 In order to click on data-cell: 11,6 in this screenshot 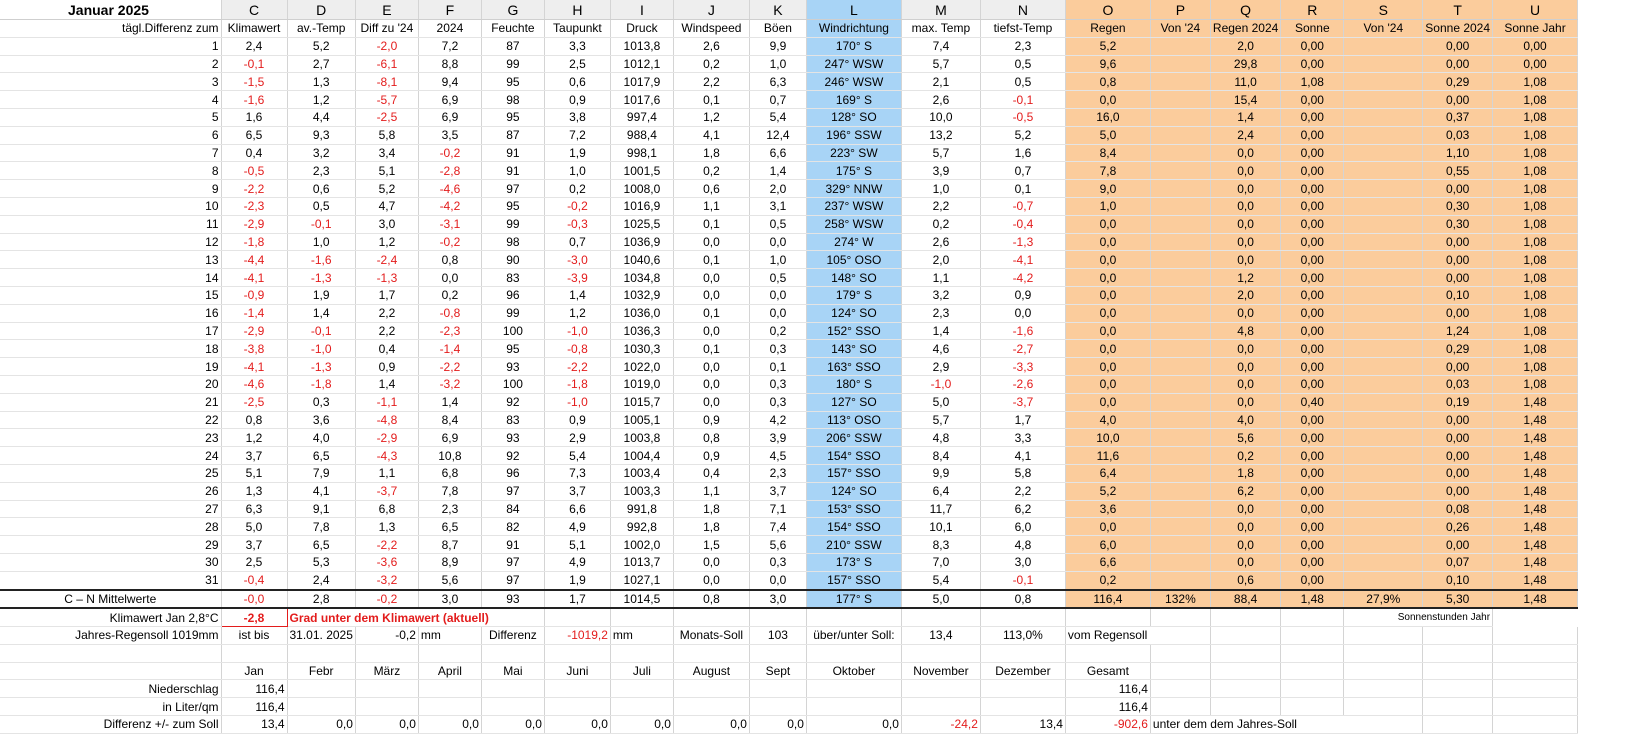, I will do `click(1108, 455)`.